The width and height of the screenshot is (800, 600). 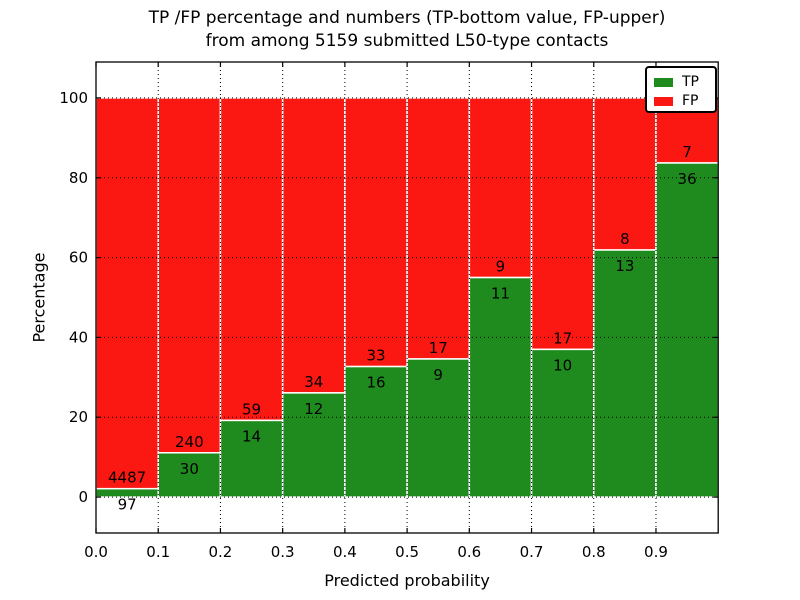 What do you see at coordinates (127, 478) in the screenshot?
I see `fp-count-label-0: 4487` at bounding box center [127, 478].